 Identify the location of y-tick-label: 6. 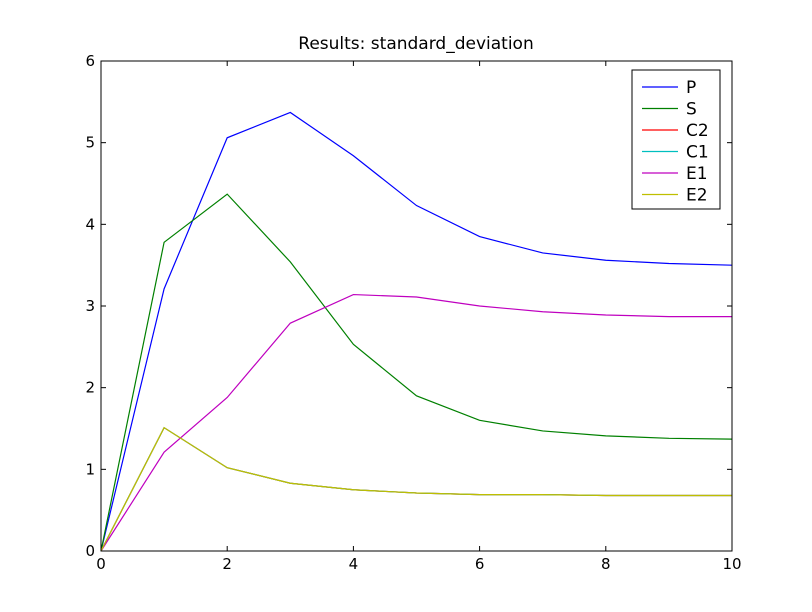
(90, 61).